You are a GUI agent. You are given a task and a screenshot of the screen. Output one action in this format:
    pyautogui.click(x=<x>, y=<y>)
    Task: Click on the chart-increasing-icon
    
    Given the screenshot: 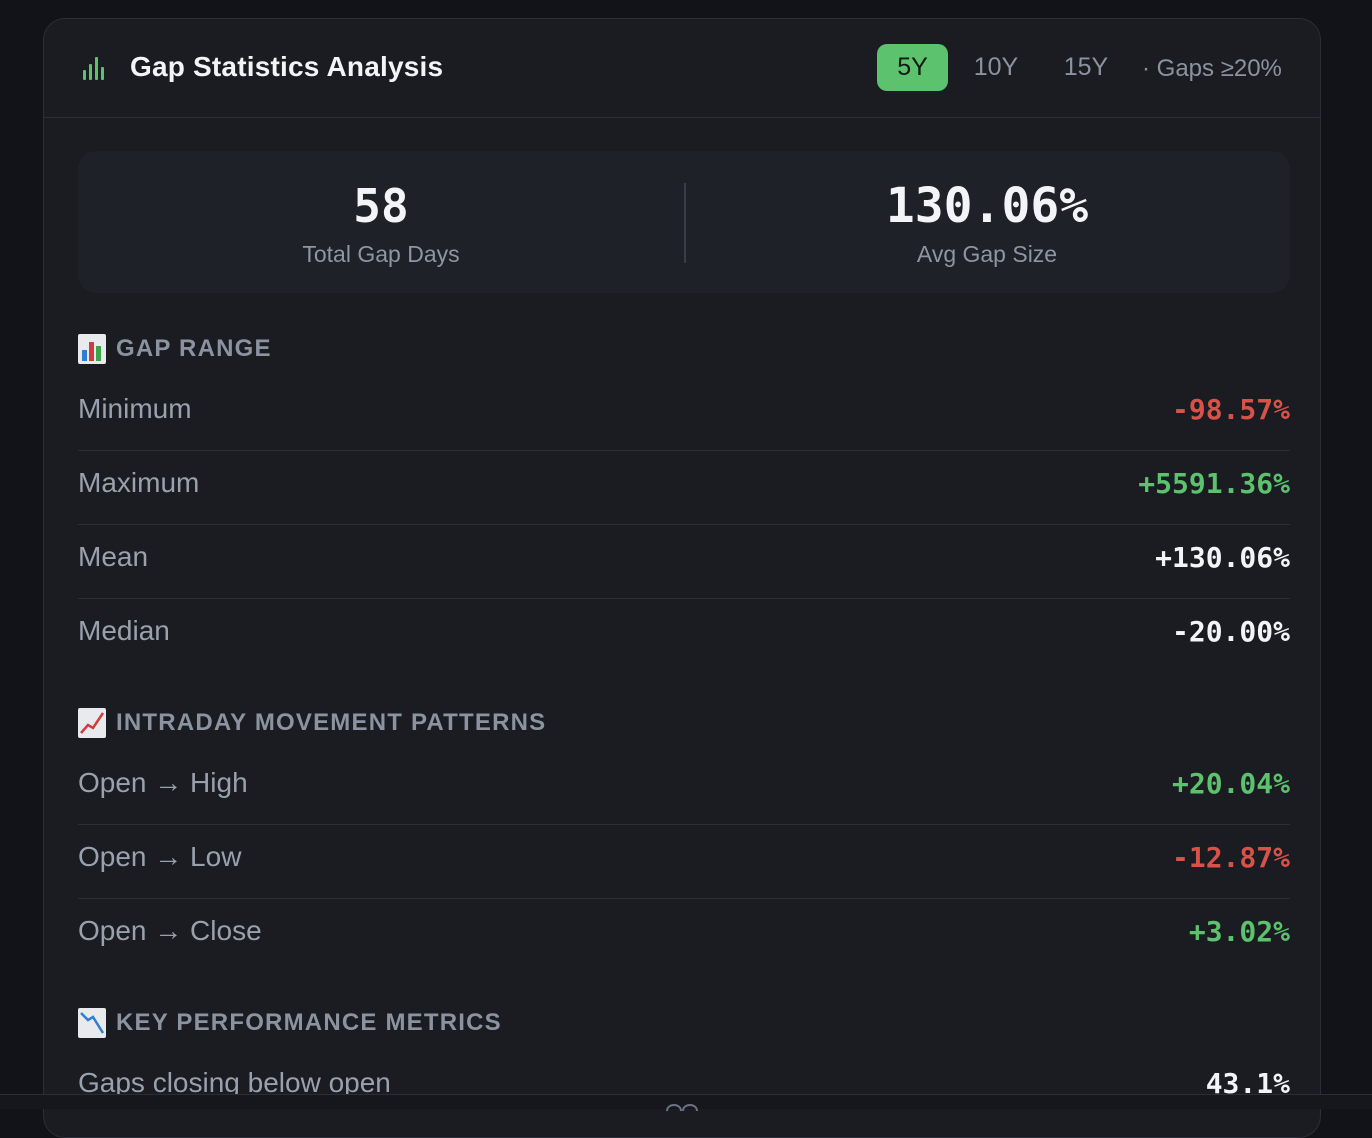 What is the action you would take?
    pyautogui.click(x=92, y=723)
    